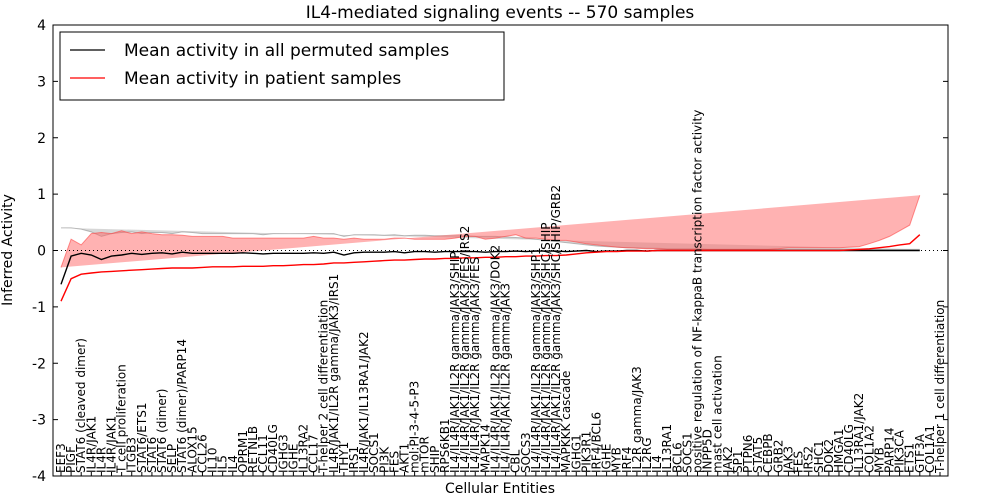  What do you see at coordinates (354, 459) in the screenshot?
I see `category-label: IRS1` at bounding box center [354, 459].